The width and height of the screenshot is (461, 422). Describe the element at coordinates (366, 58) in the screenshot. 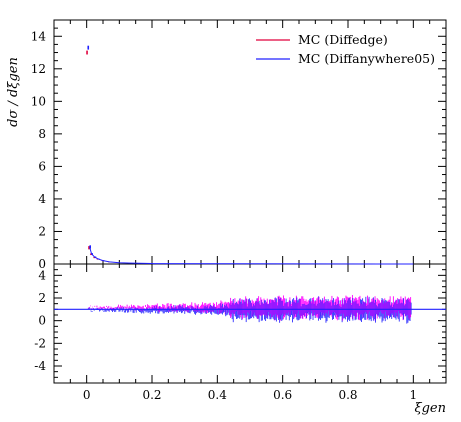

I see `legend-label-diffanywhere05: MC (Diffanywhere05)` at that location.